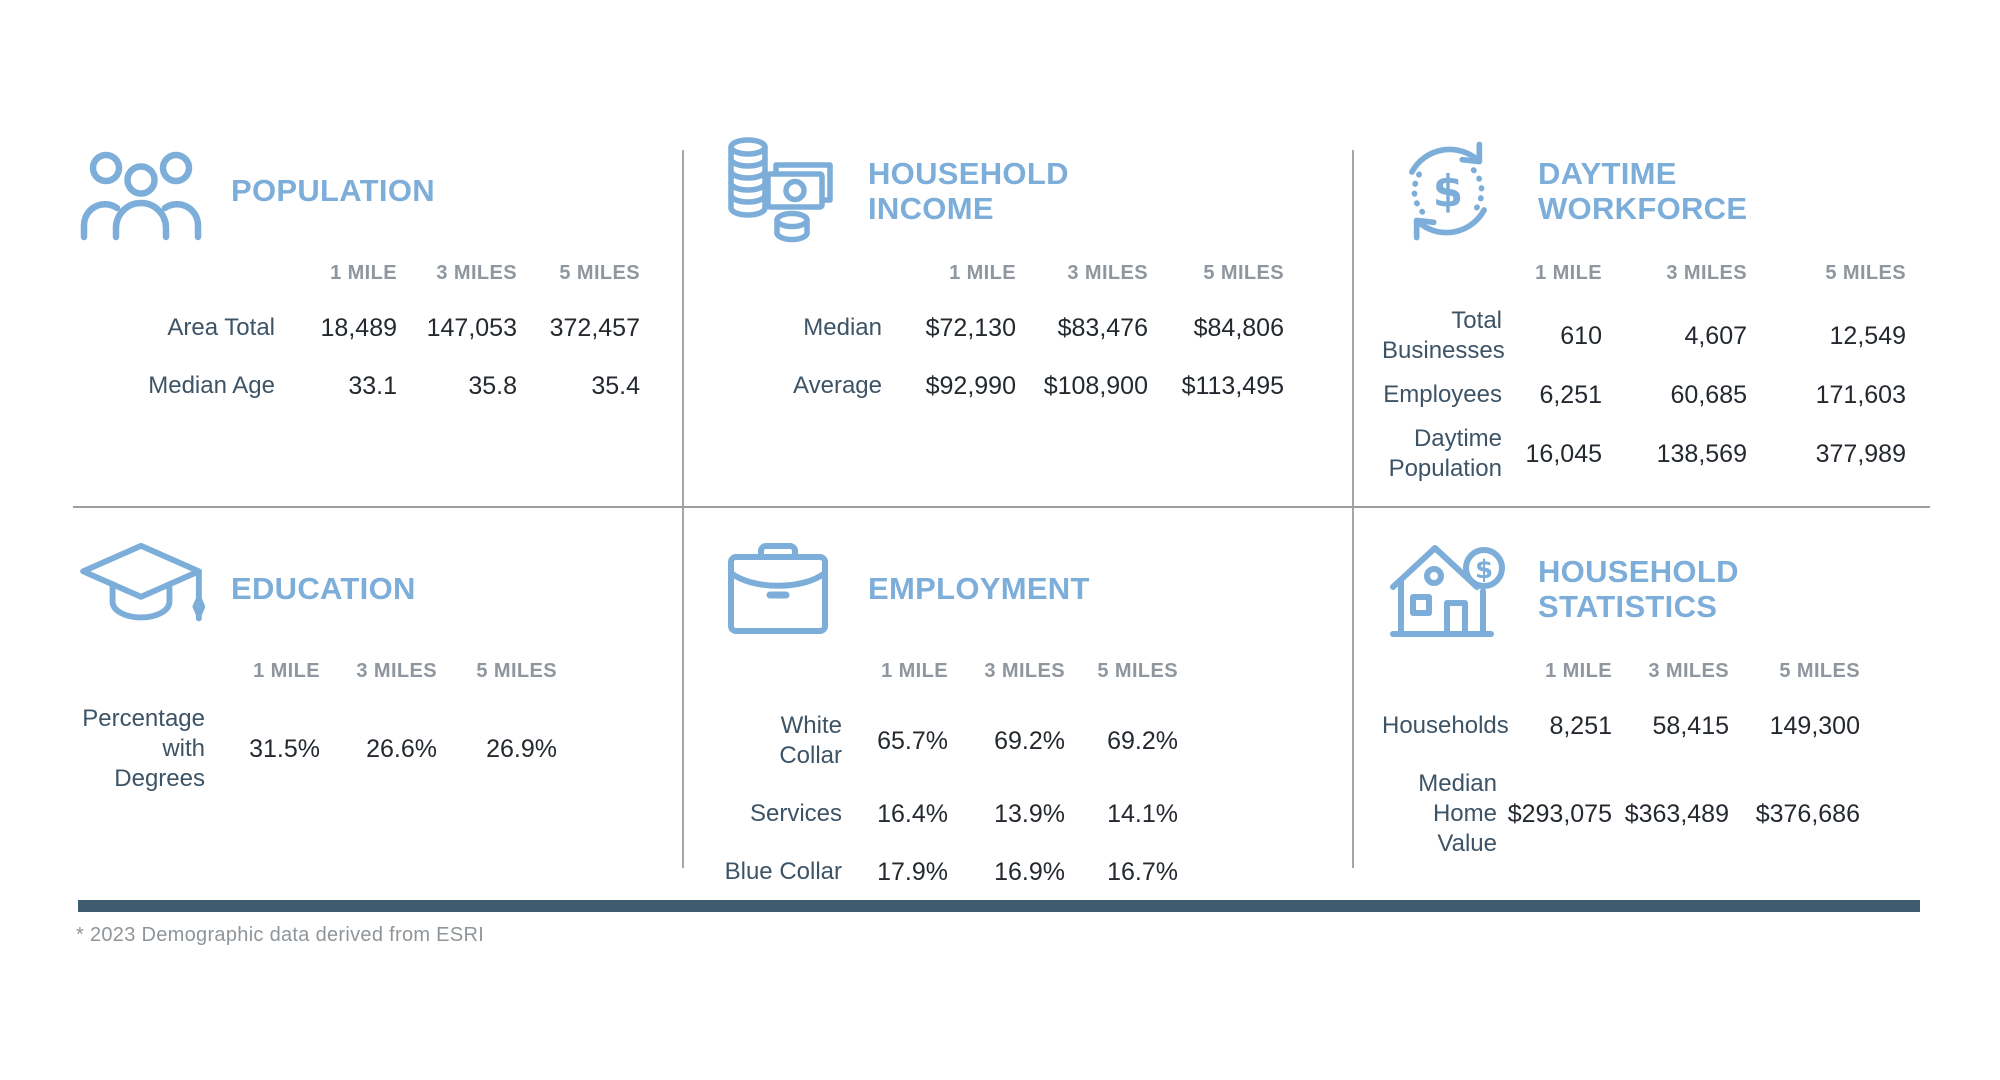 The image size is (2000, 1080). I want to click on row-label: Median Home Value, so click(1457, 813).